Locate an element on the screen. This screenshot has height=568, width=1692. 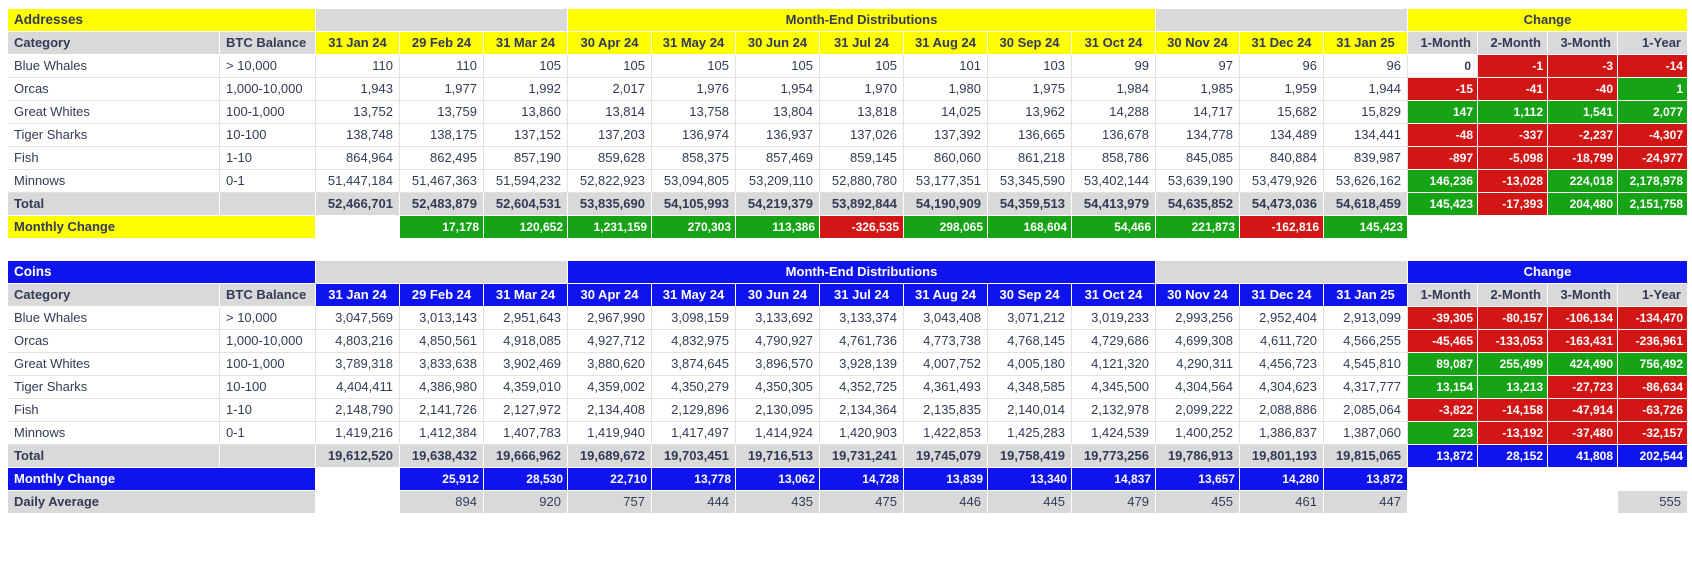
total-value-cell: 52,483,879 is located at coordinates (442, 204).